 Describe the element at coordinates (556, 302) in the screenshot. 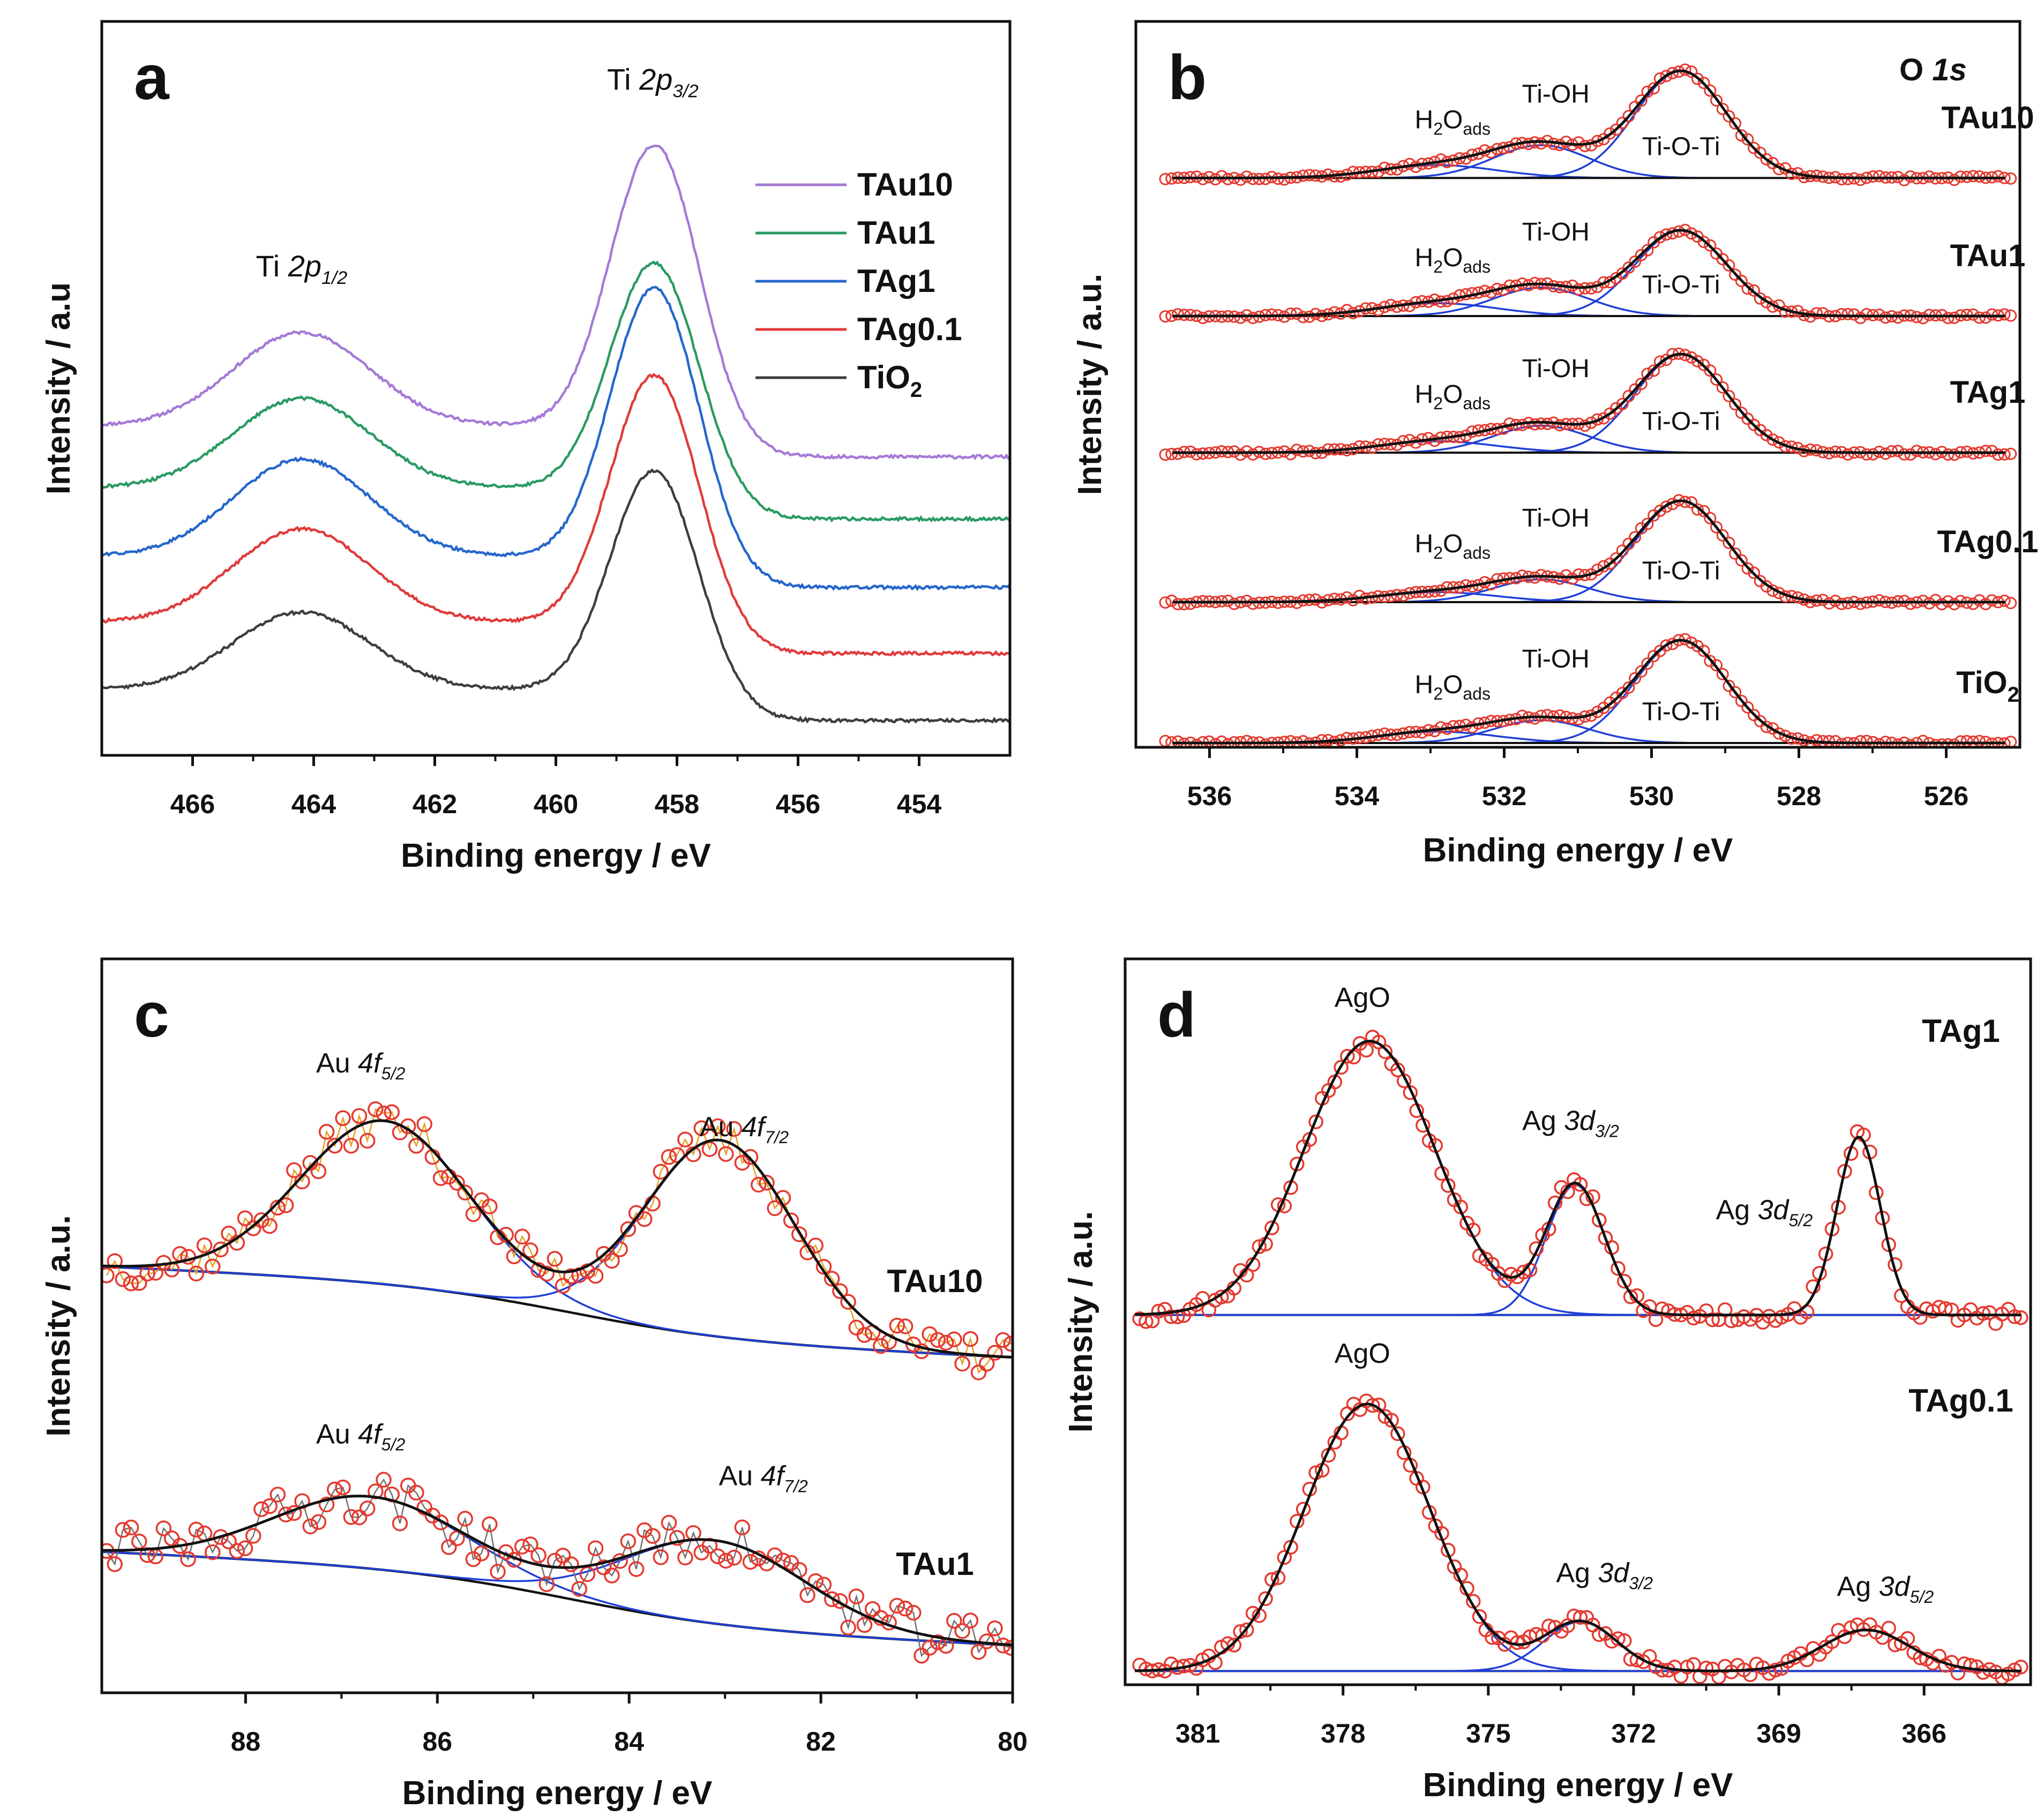

I see `series-line-TAu10` at that location.